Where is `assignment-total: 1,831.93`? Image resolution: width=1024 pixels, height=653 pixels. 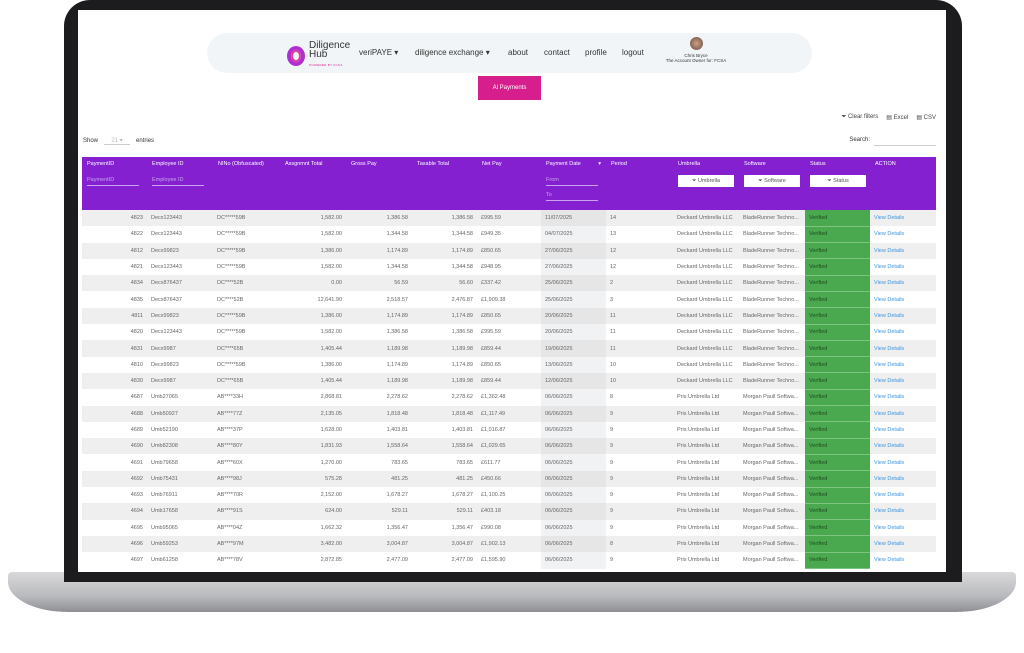 assignment-total: 1,831.93 is located at coordinates (331, 446).